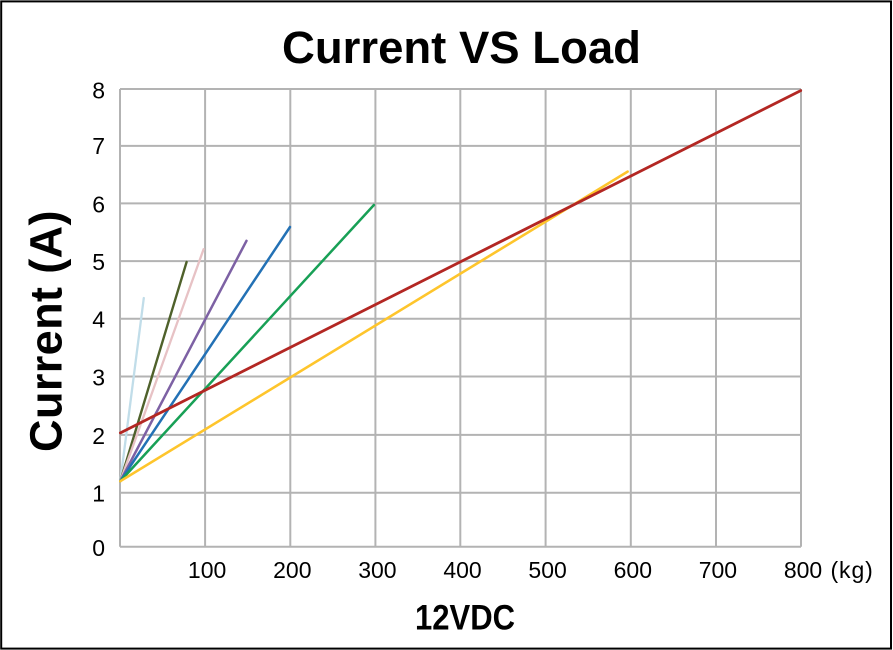 The height and width of the screenshot is (650, 893). Describe the element at coordinates (292, 570) in the screenshot. I see `svg-text: 200` at that location.